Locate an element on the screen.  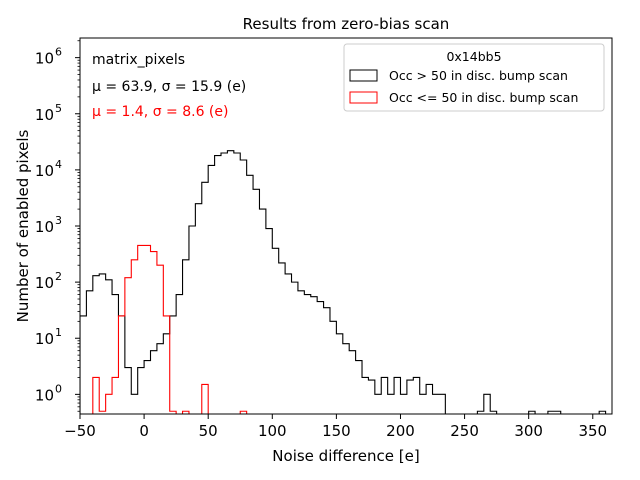
y-axis-label: Number of enabled pixels is located at coordinates (23, 225).